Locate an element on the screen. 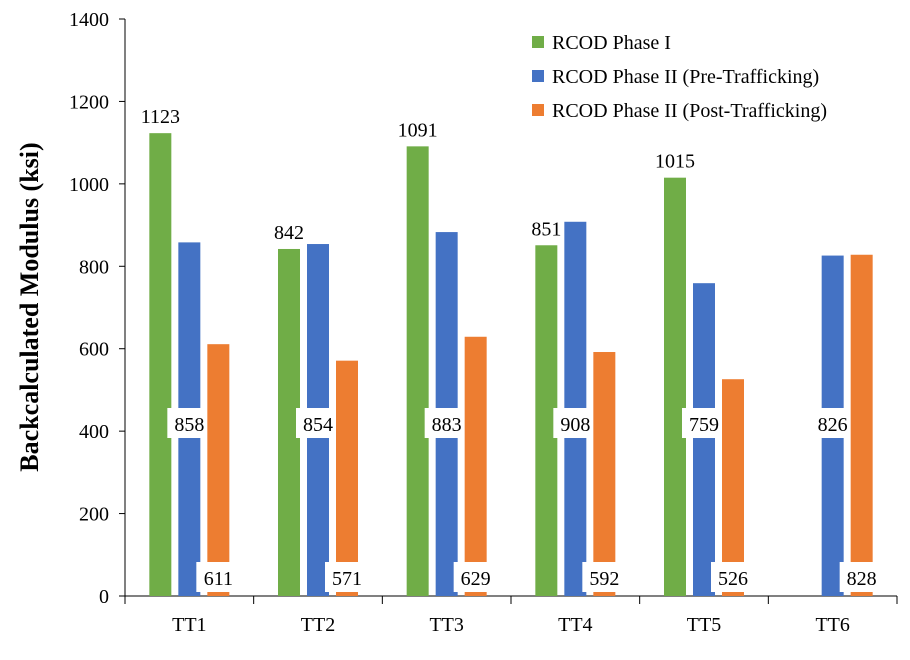  y-tick-label: 0 is located at coordinates (104, 597).